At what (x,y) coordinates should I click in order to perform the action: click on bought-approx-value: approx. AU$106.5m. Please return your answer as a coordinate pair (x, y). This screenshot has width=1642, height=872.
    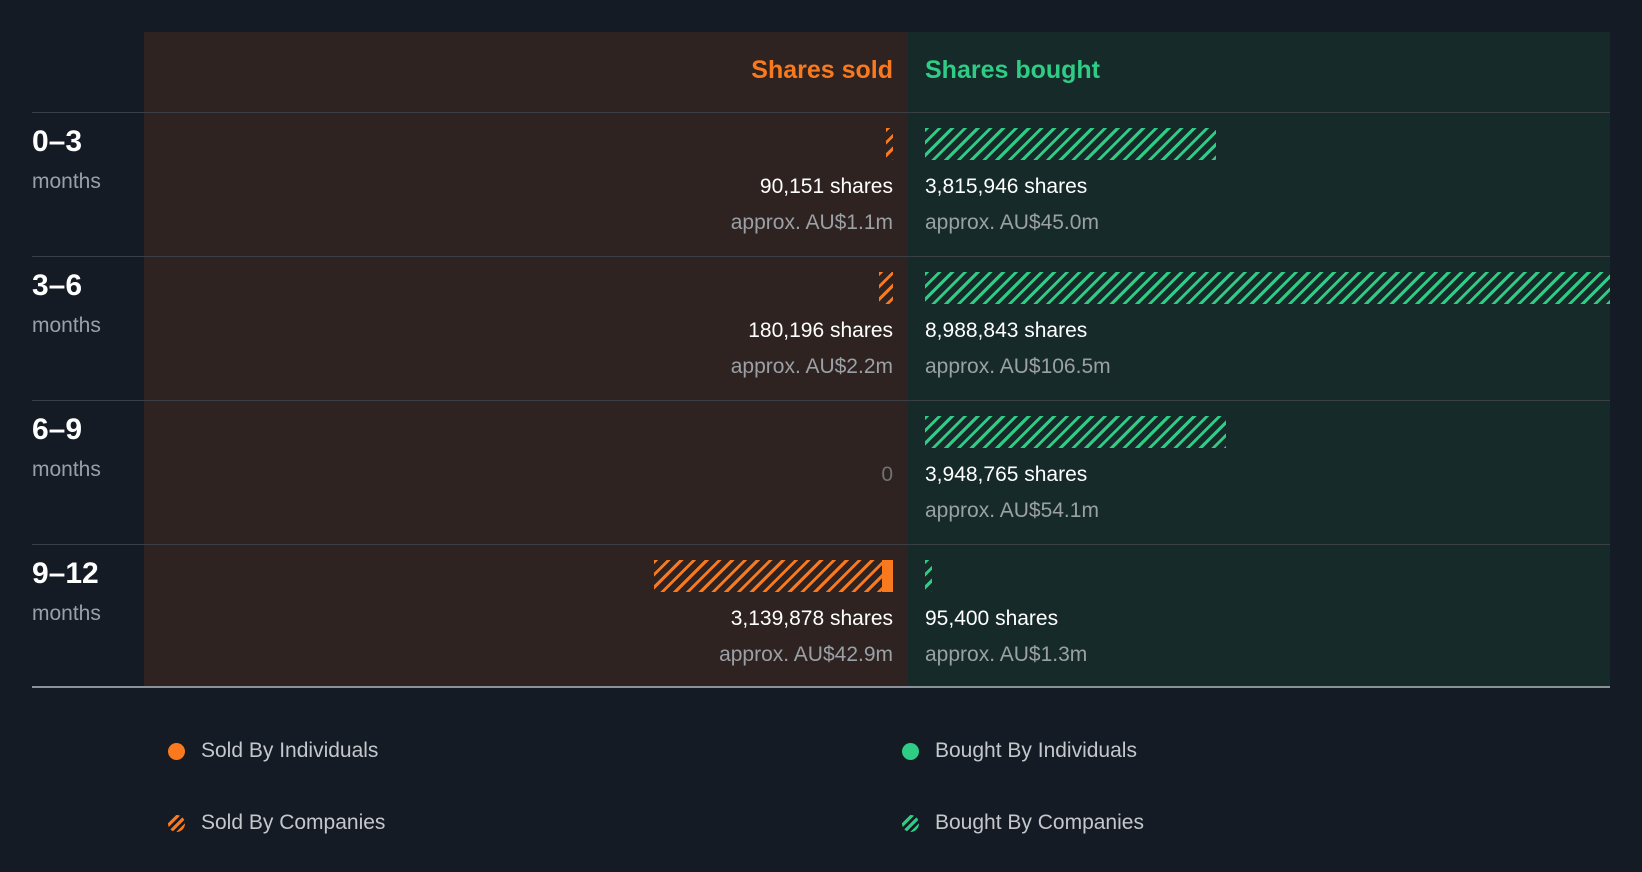
    Looking at the image, I should click on (1018, 366).